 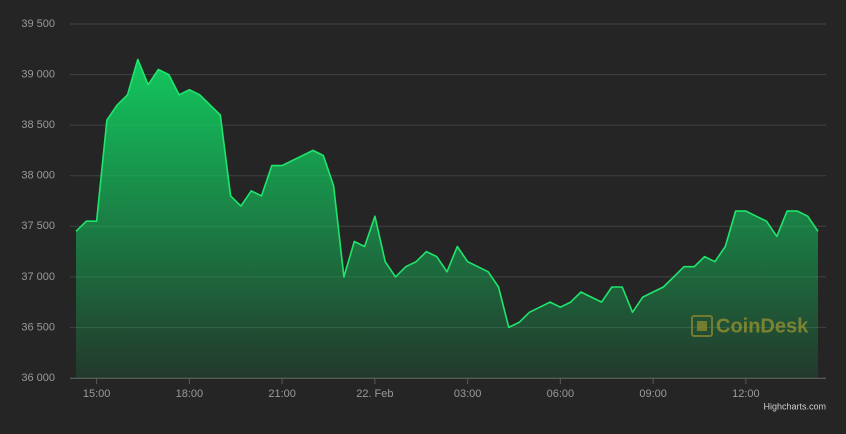 What do you see at coordinates (561, 394) in the screenshot?
I see `x-tick-label: 06:00` at bounding box center [561, 394].